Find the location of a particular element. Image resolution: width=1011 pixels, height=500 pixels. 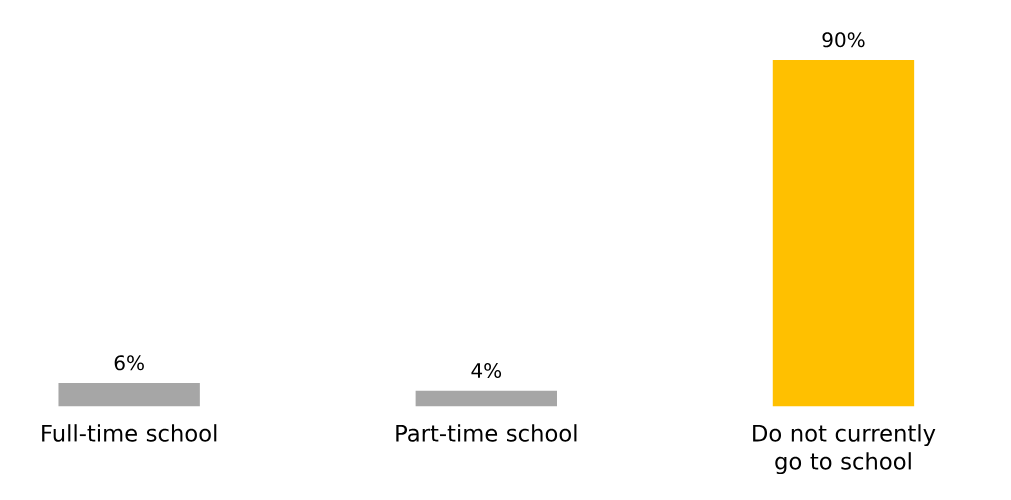

x-tick-label: Part-time school is located at coordinates (486, 433).